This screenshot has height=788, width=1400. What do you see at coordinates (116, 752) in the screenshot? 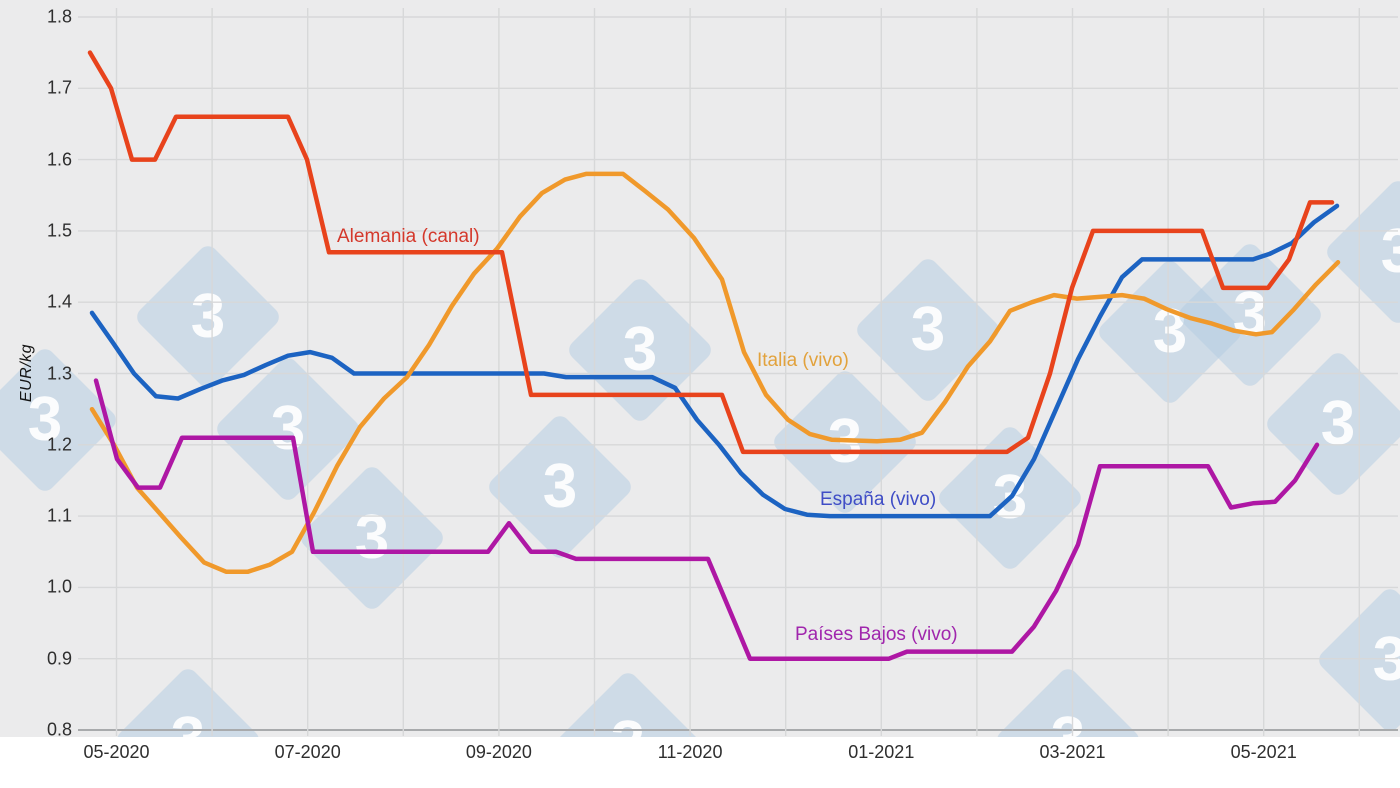
I see `x-tick-label: 05-2020` at bounding box center [116, 752].